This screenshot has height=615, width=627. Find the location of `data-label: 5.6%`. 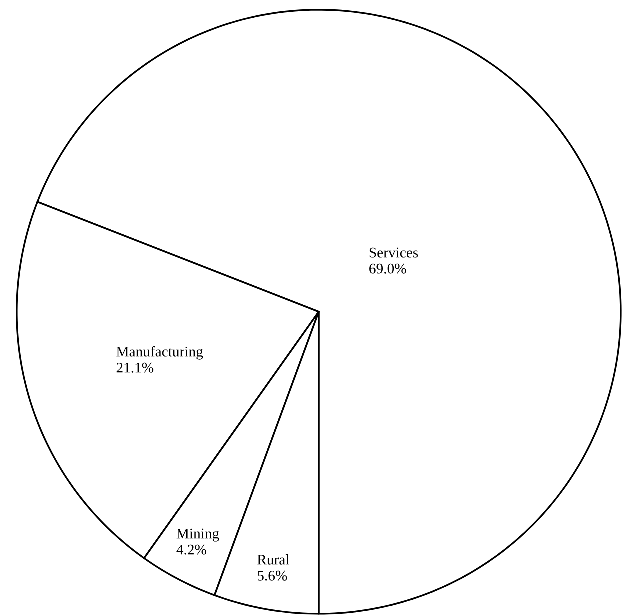

data-label: 5.6% is located at coordinates (273, 575).